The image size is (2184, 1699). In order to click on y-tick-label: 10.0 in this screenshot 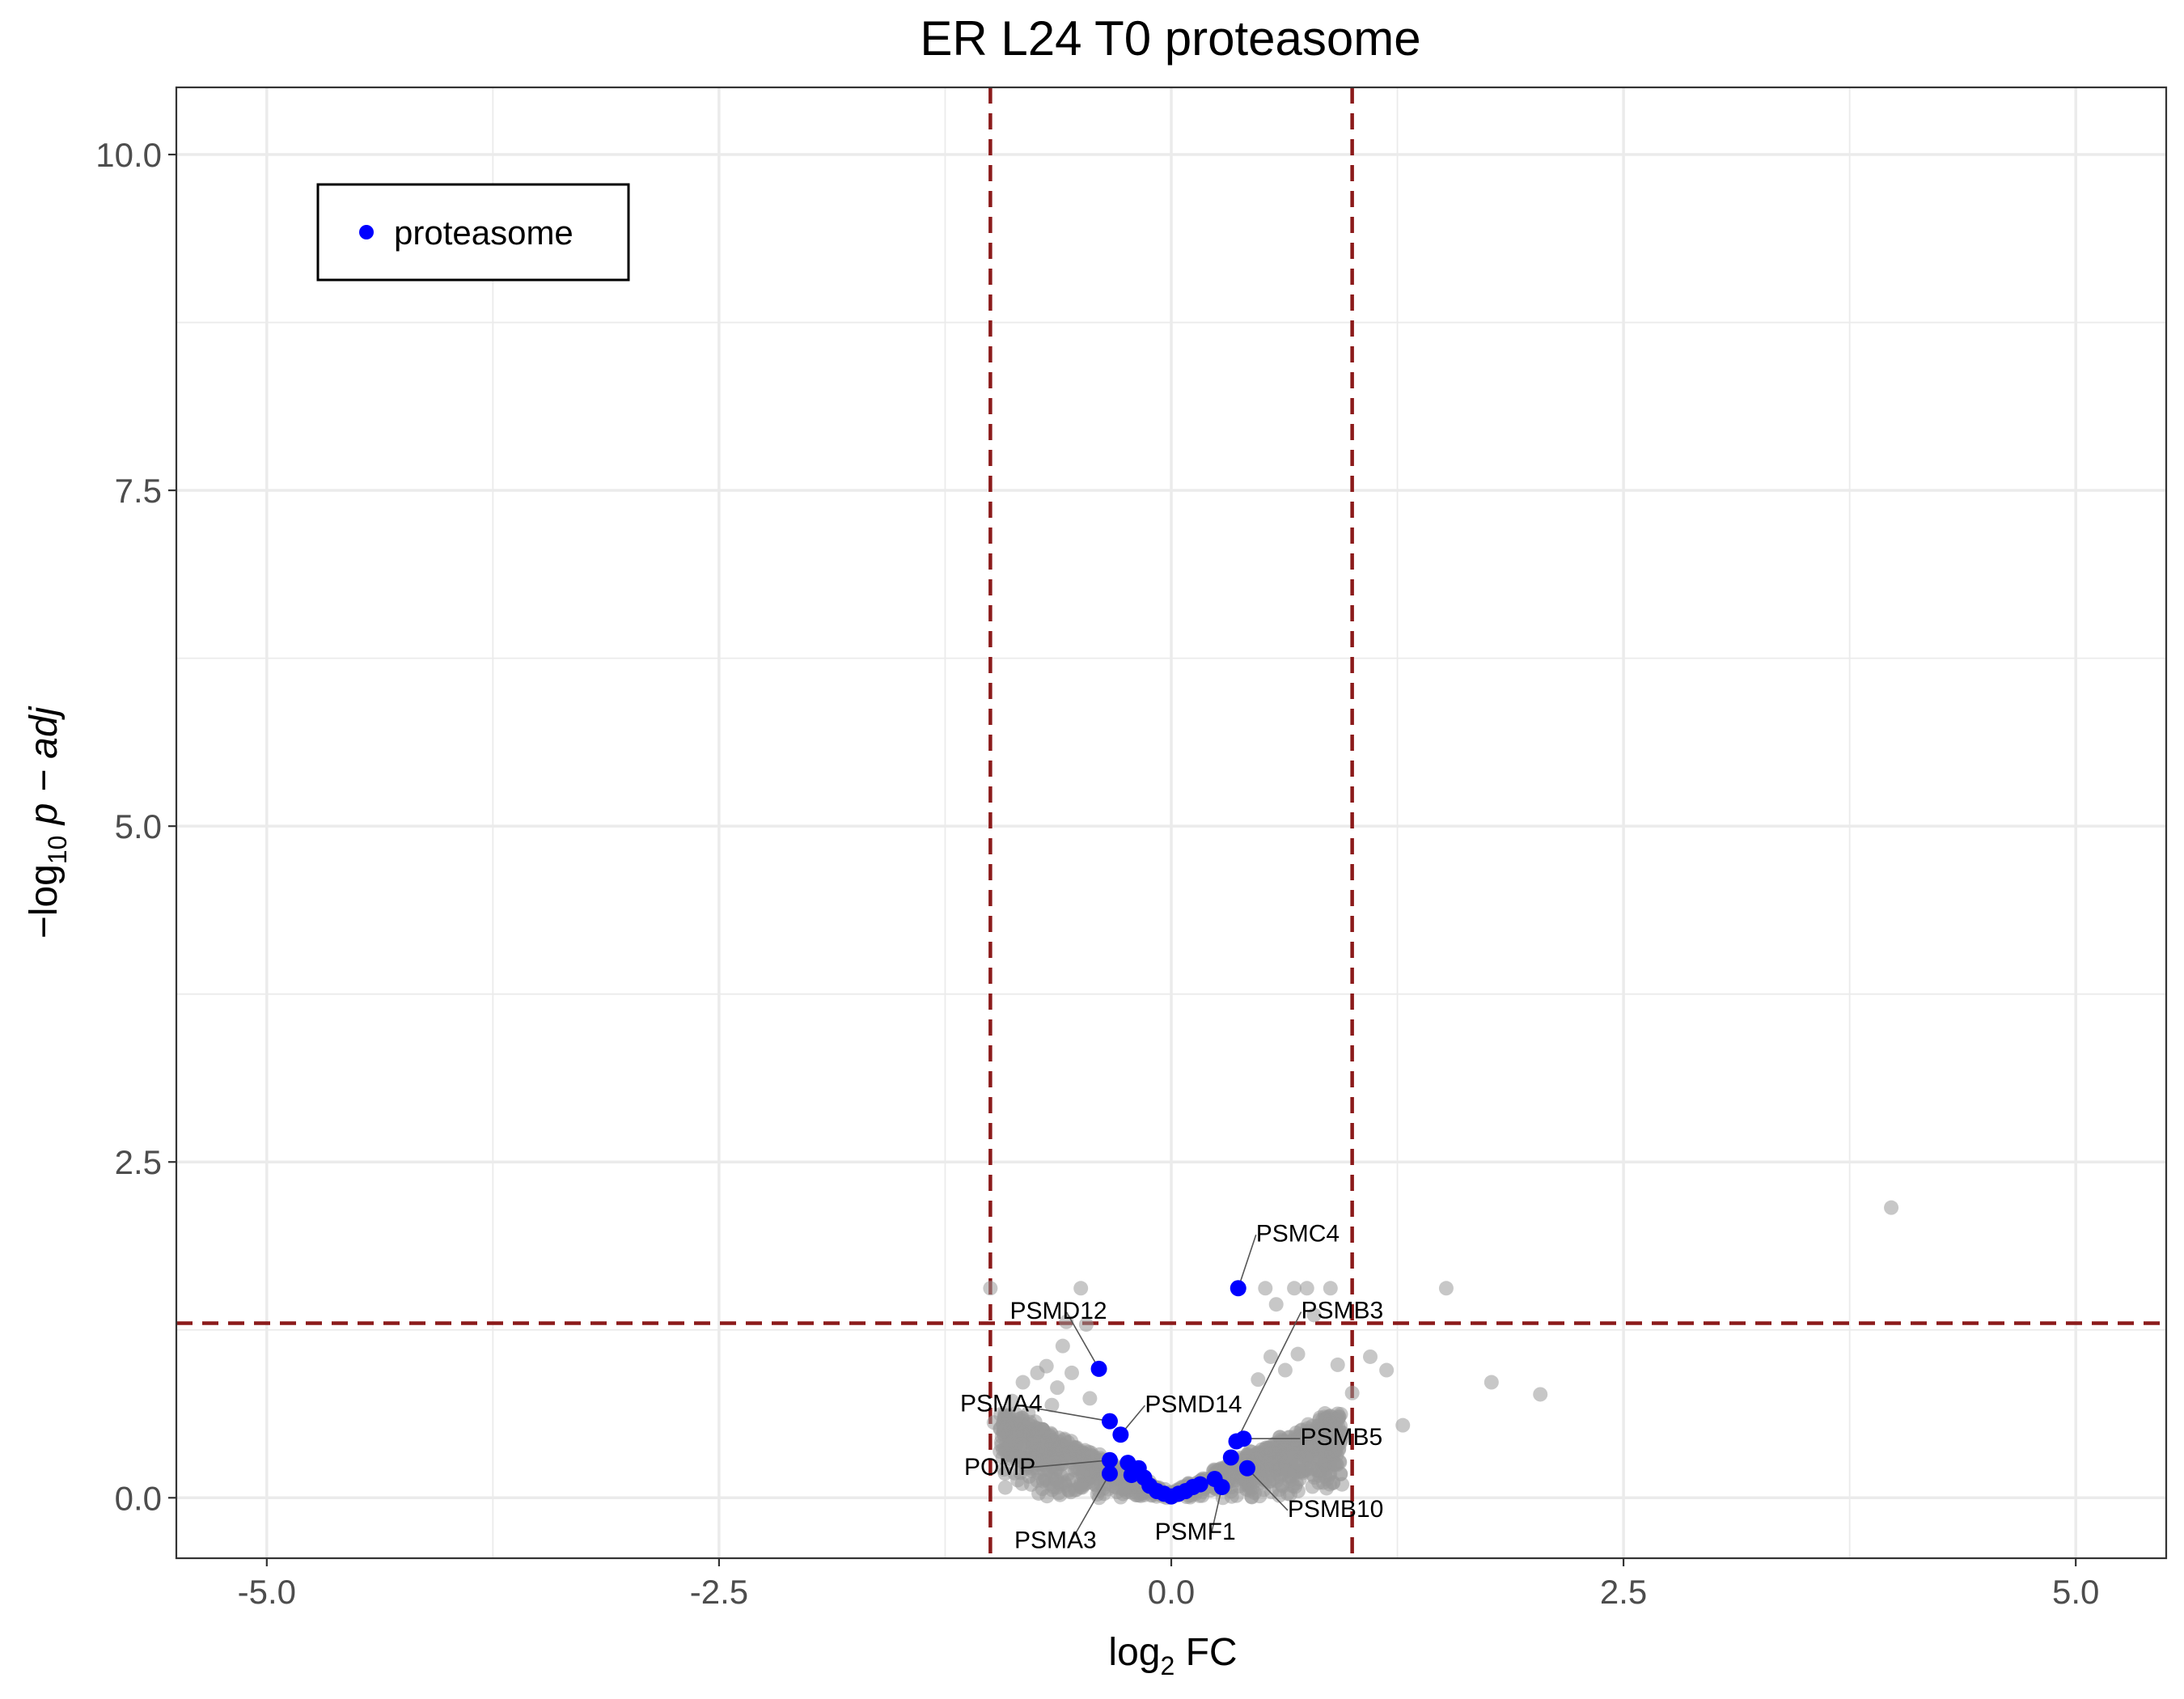, I will do `click(128, 155)`.